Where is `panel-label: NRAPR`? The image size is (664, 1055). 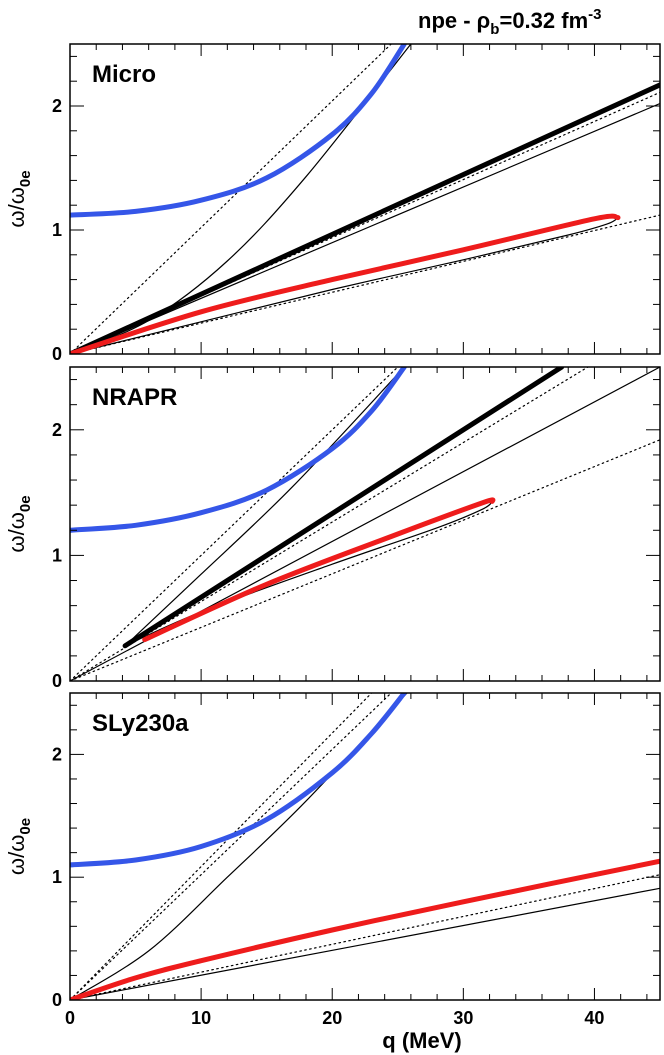
panel-label: NRAPR is located at coordinates (134, 397).